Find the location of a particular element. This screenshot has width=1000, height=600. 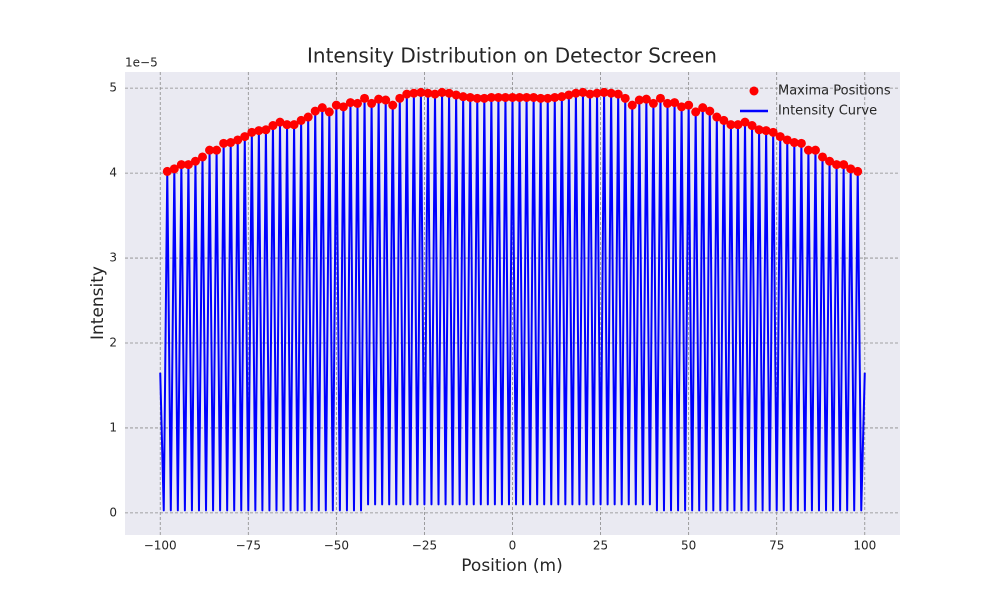

x-tick-label: 100 is located at coordinates (864, 546).